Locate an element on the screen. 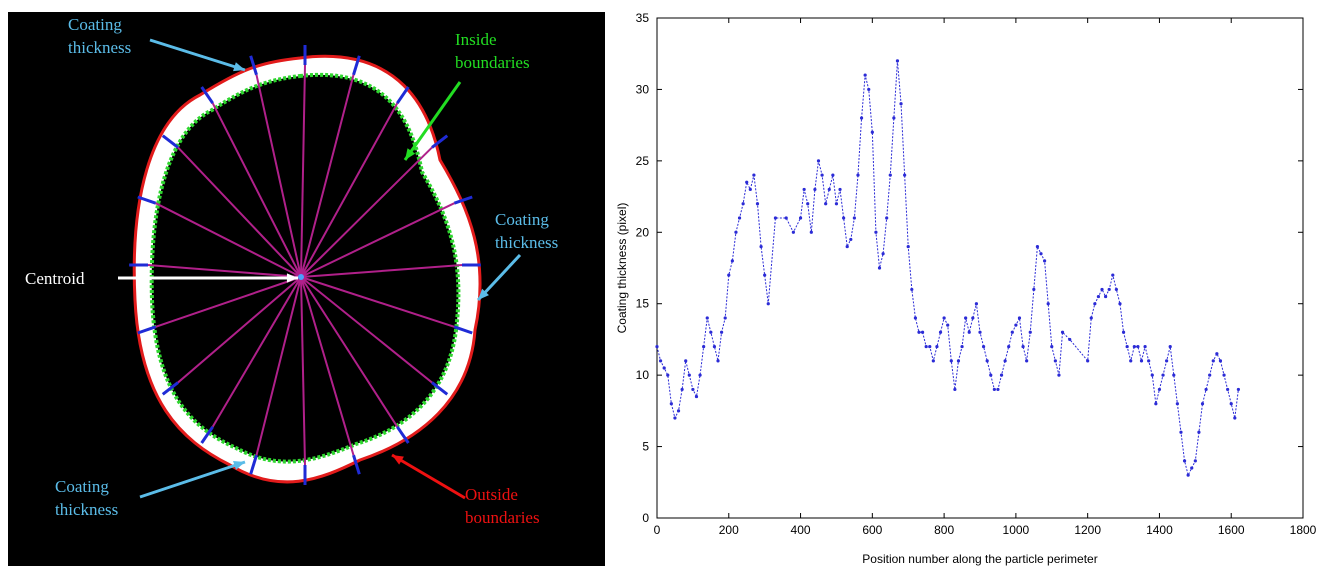 This screenshot has height=569, width=1322. y-tick-label: 20 is located at coordinates (643, 232).